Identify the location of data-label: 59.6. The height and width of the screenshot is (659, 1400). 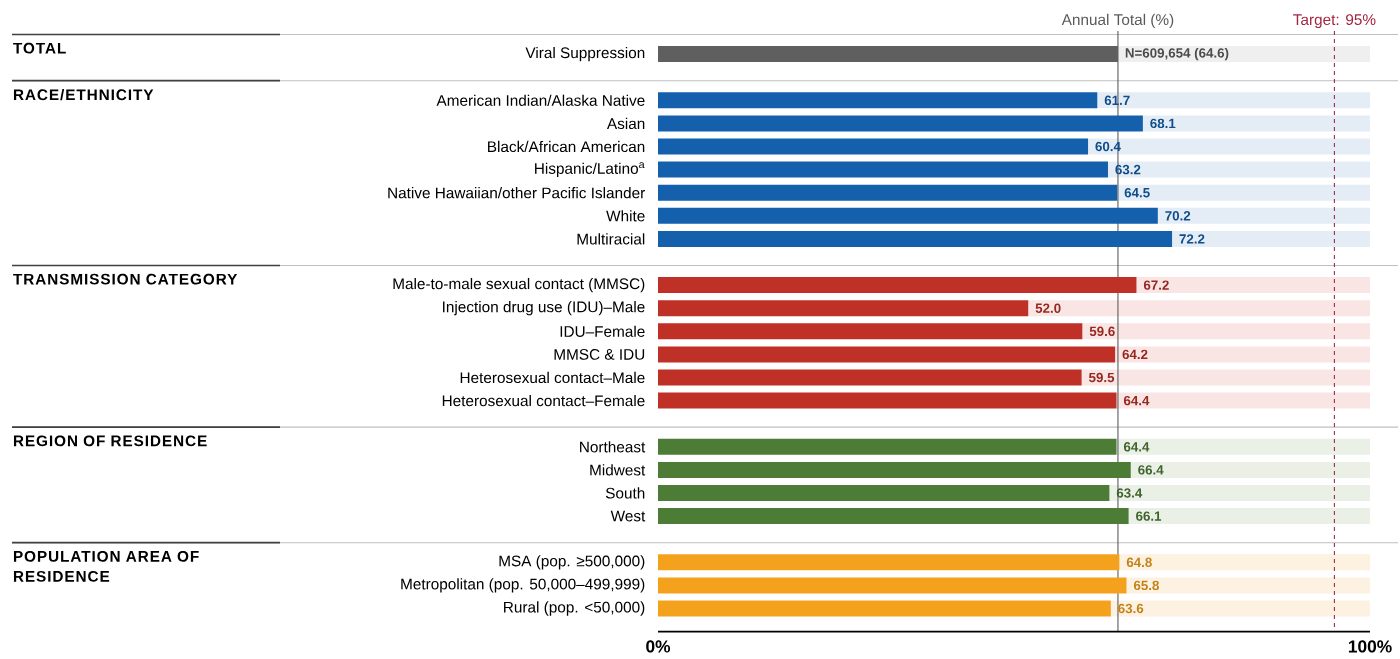
(1102, 331).